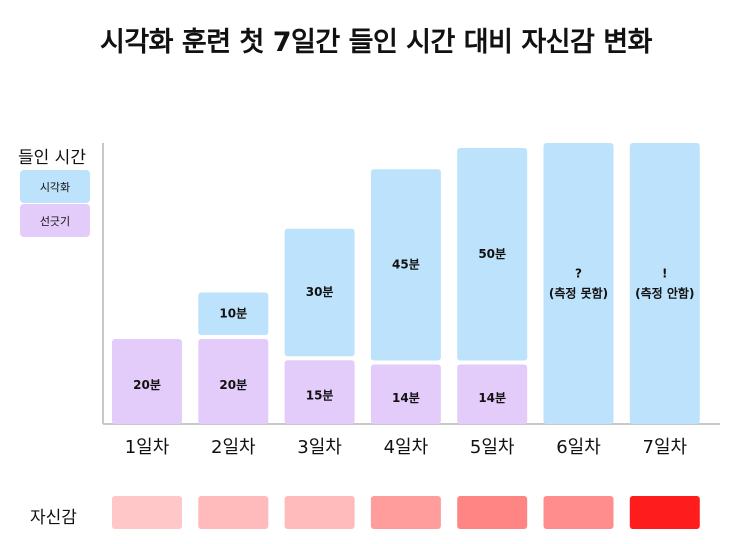 The image size is (750, 544). I want to click on legend-item-line-drawing: 선긋기, so click(55, 220).